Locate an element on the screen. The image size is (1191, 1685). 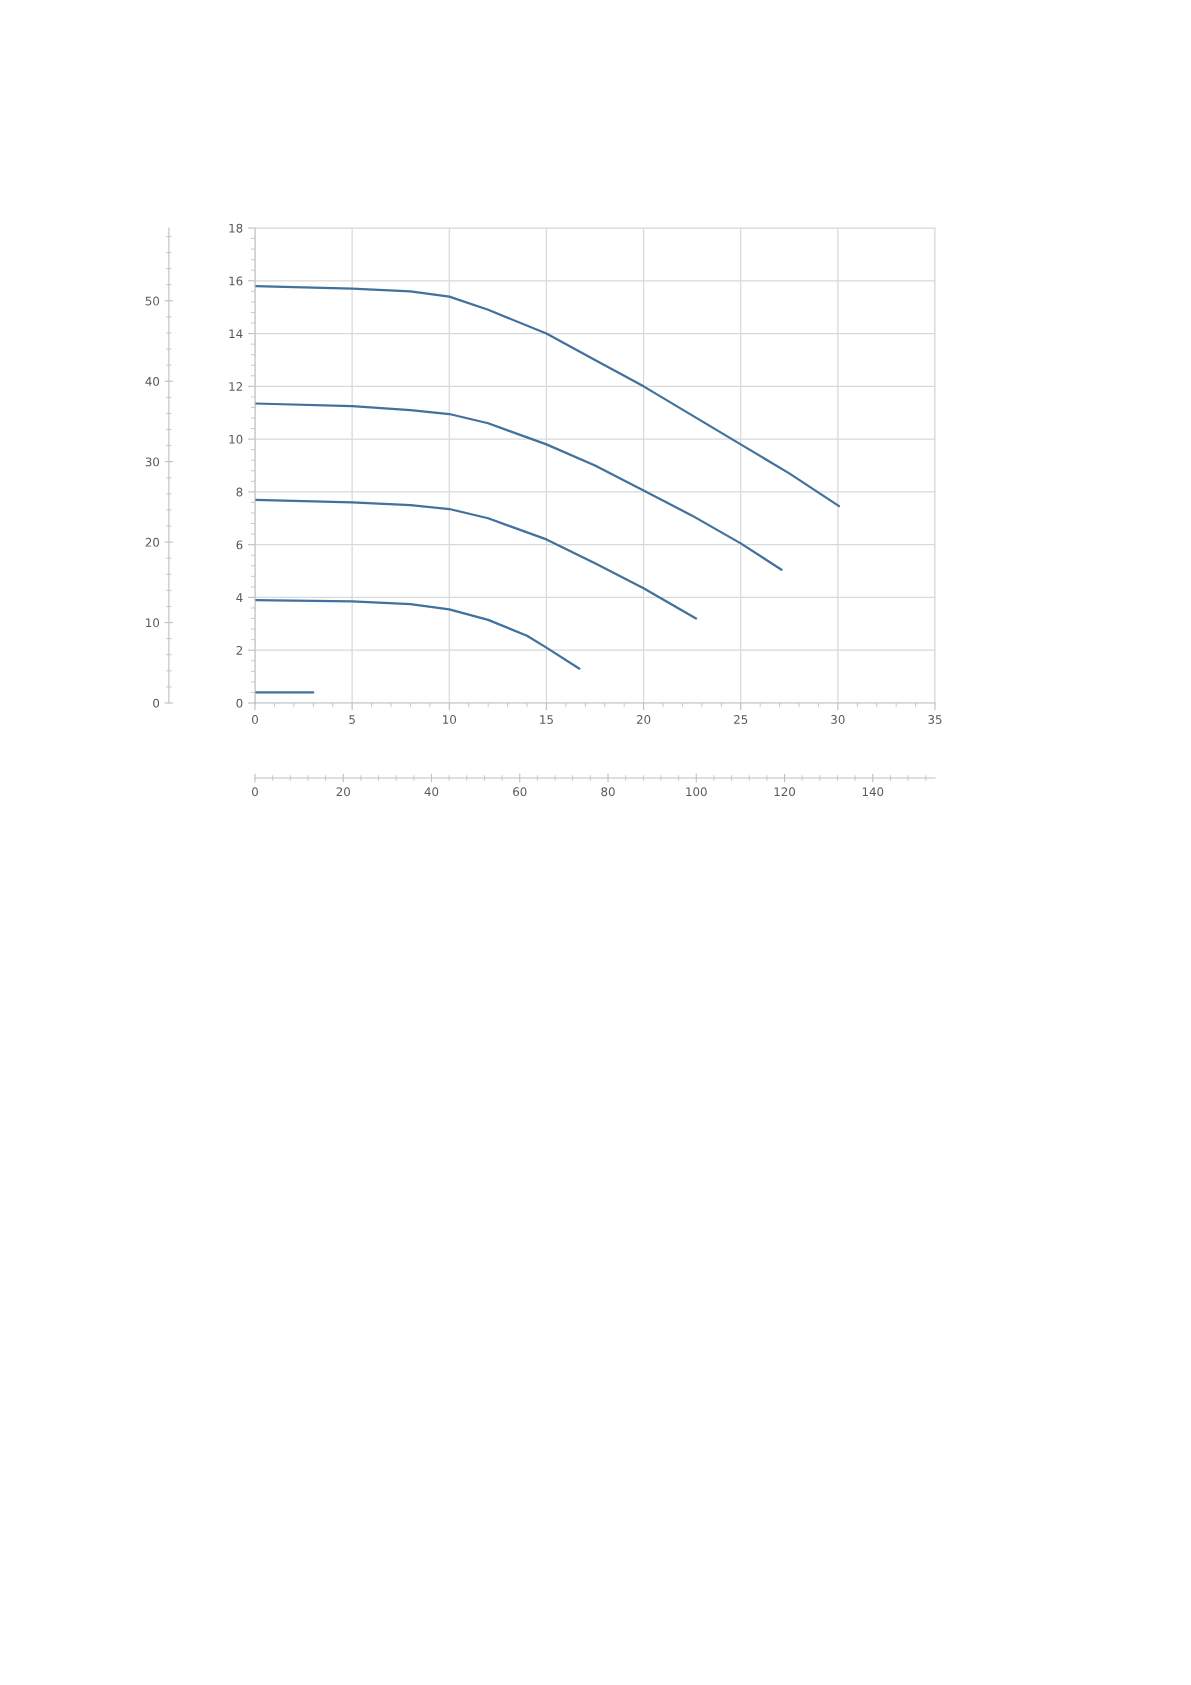
y-tick-label: 0 is located at coordinates (239, 703).